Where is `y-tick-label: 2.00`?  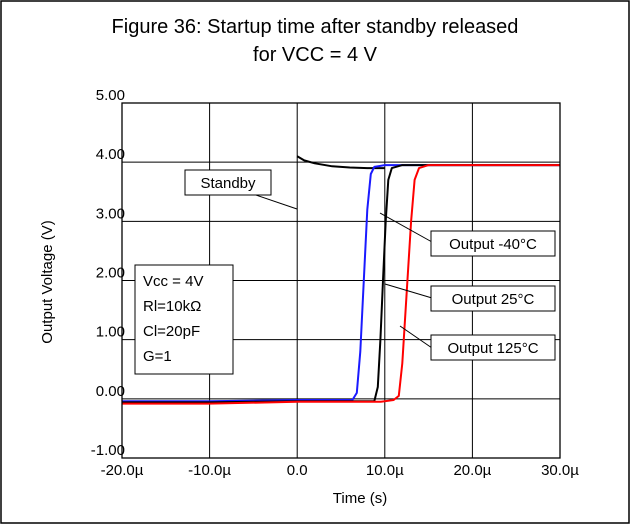 y-tick-label: 2.00 is located at coordinates (110, 273).